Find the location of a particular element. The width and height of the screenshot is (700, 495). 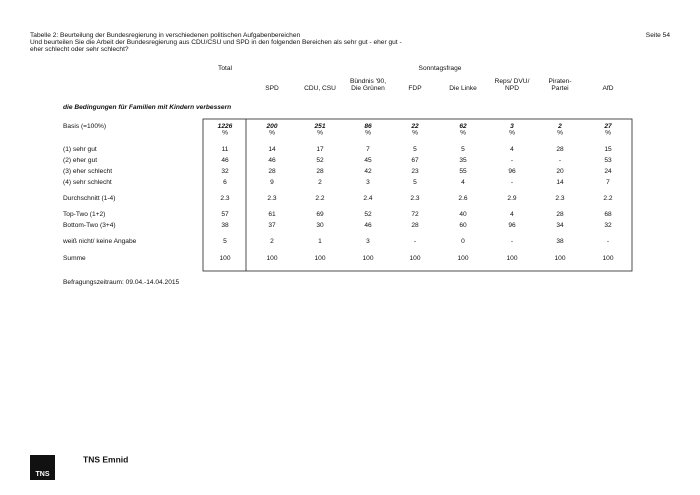

row-label: Durchschnitt (1-4) is located at coordinates (89, 198).